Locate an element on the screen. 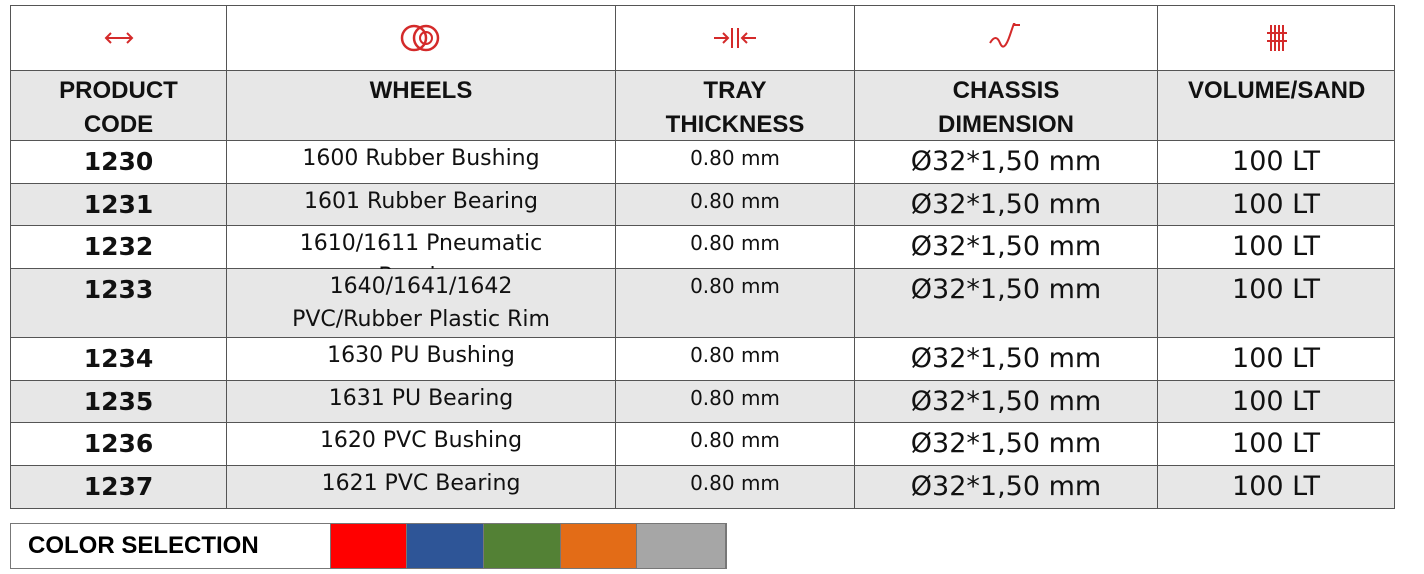 The height and width of the screenshot is (574, 1424). product-code: 1230 is located at coordinates (119, 162).